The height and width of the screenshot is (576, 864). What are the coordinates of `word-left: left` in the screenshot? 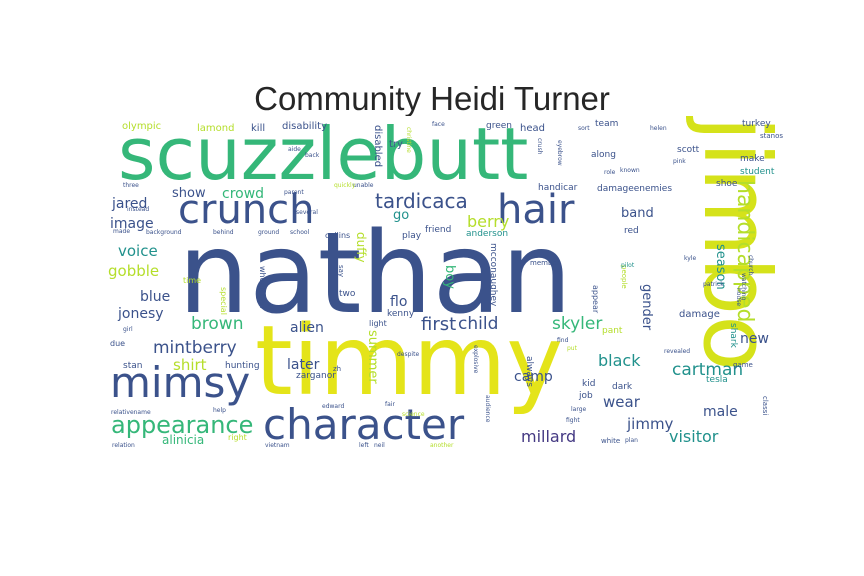 It's located at (364, 445).